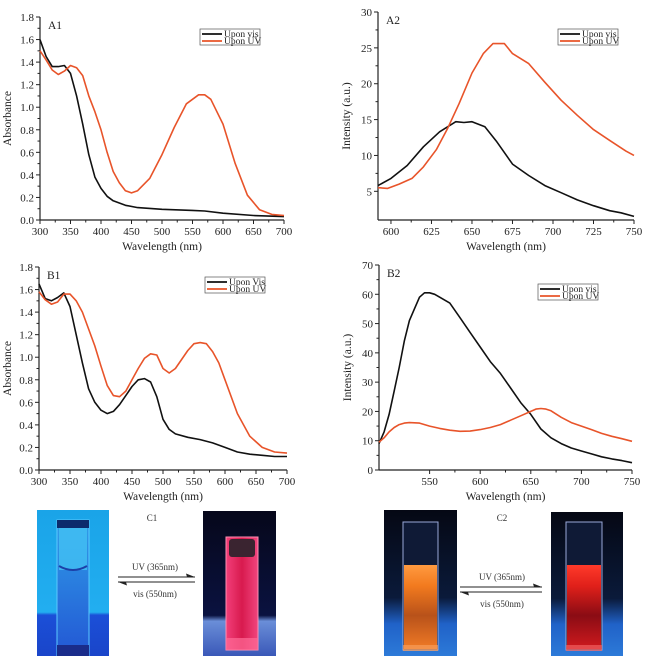 The height and width of the screenshot is (656, 650). Describe the element at coordinates (348, 368) in the screenshot. I see `y-axis-title: Intensity (a.u.)` at that location.